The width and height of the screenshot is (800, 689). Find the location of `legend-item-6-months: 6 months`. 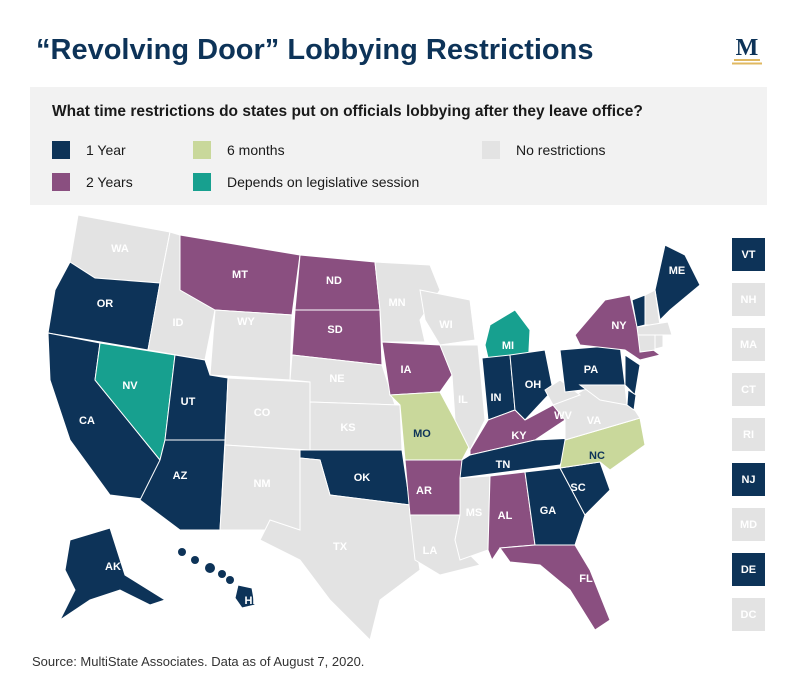

legend-item-6-months: 6 months is located at coordinates (239, 150).